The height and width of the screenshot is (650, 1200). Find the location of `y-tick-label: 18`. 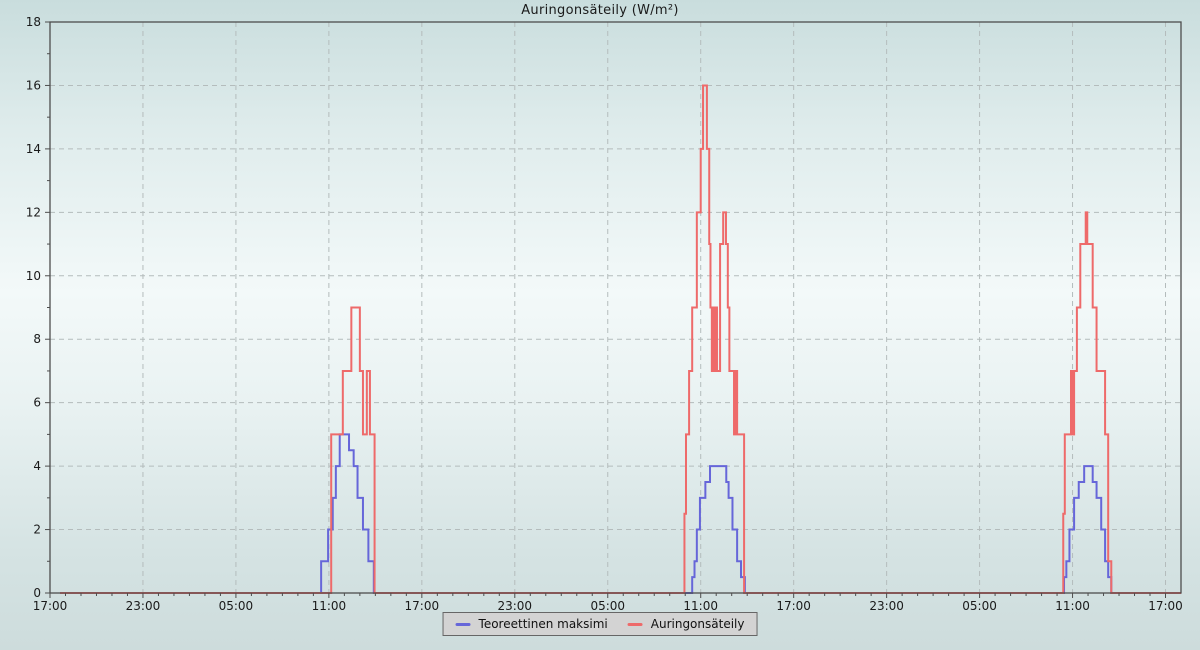

y-tick-label: 18 is located at coordinates (33, 22).